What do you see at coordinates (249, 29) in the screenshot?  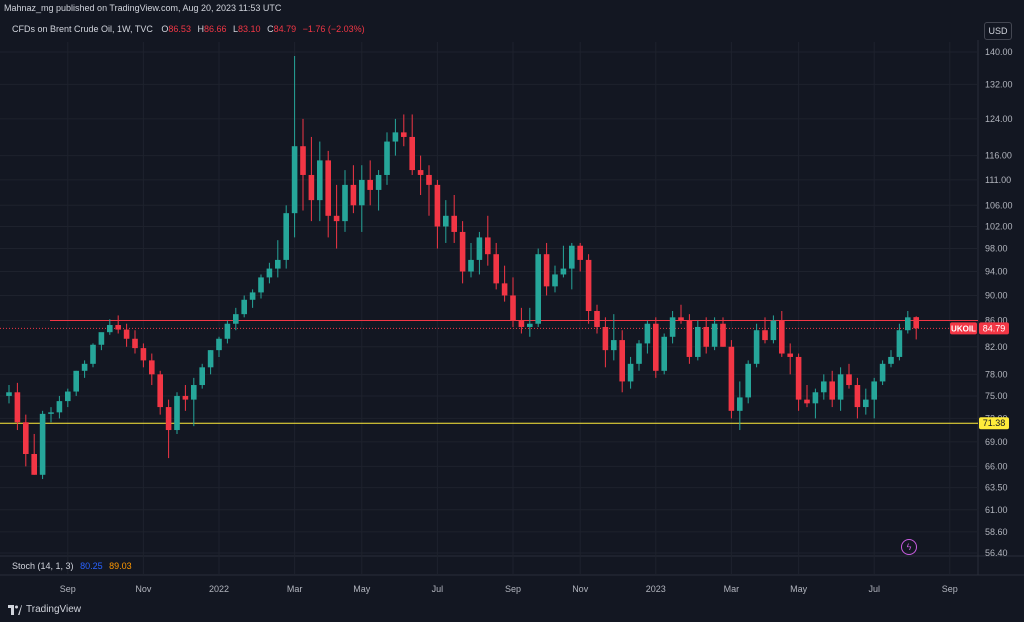 I see `ohlc-low: 83.10` at bounding box center [249, 29].